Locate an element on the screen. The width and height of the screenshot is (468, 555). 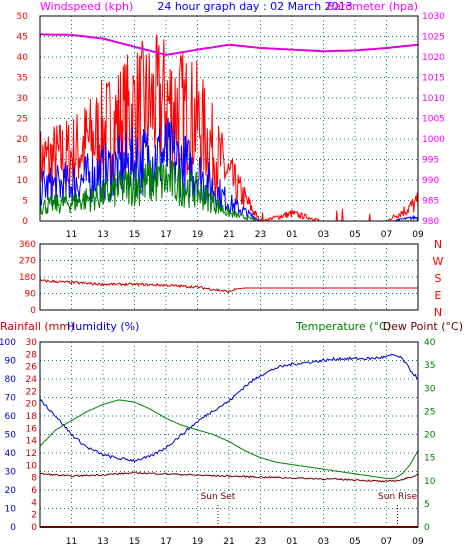
humidity-tick: 90 is located at coordinates (11, 362).